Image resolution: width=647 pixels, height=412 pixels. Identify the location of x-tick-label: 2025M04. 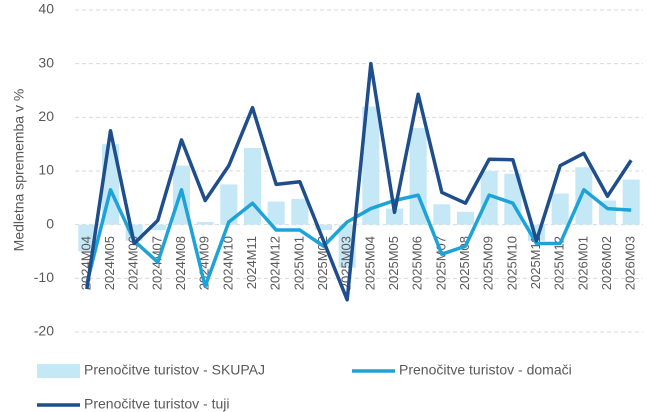
(369, 263).